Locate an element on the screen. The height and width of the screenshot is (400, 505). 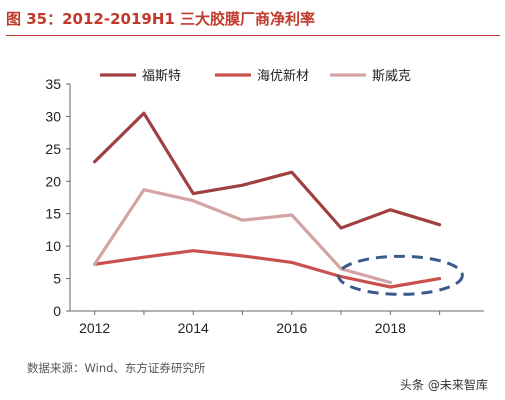
legend-label: 斯威克 is located at coordinates (391, 76).